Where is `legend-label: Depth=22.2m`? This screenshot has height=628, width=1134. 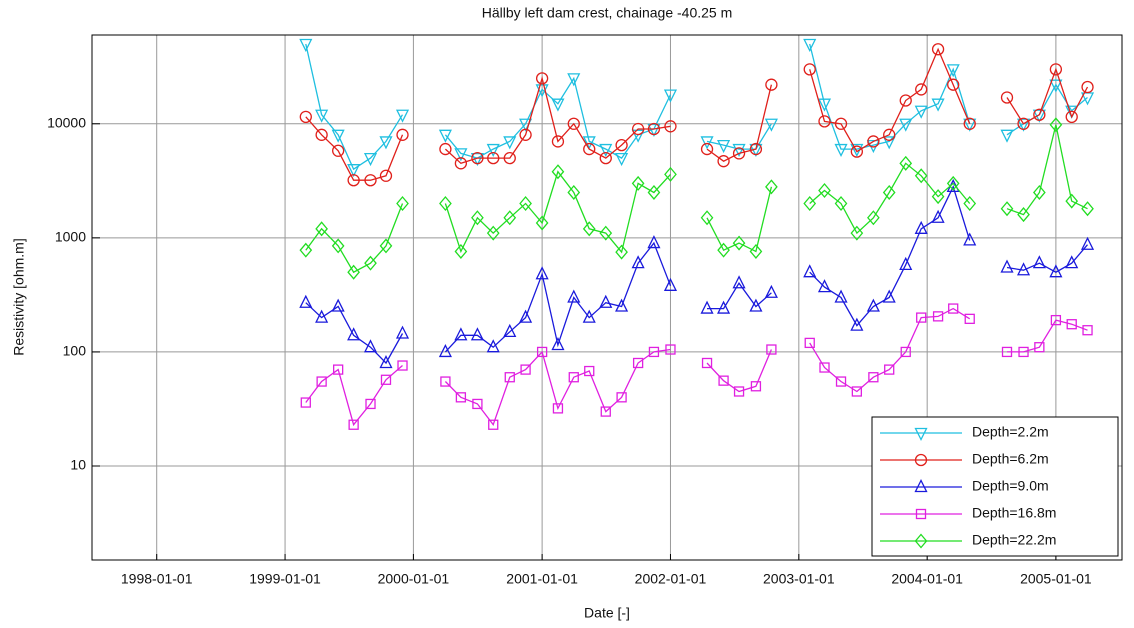
legend-label: Depth=22.2m is located at coordinates (1014, 540).